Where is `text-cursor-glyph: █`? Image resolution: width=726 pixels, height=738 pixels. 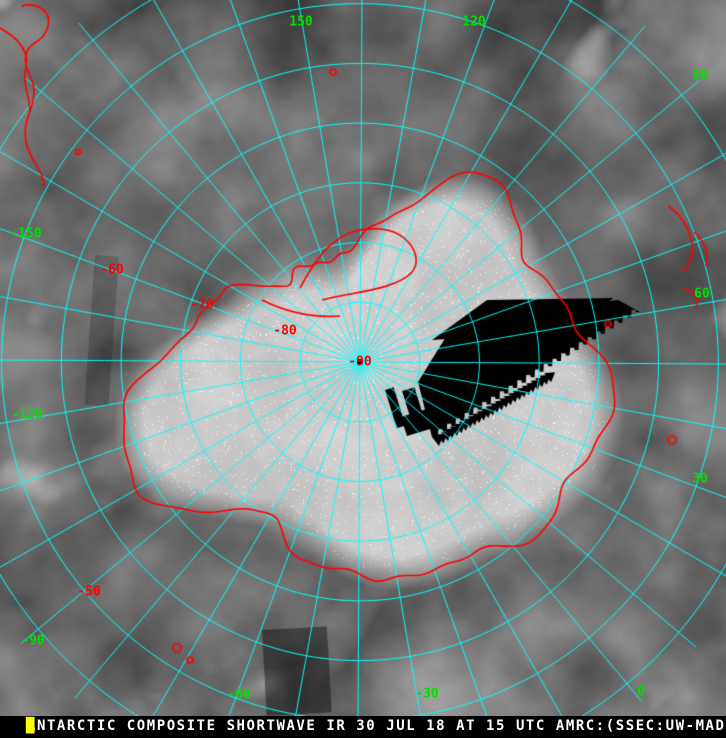
text-cursor-glyph: █ is located at coordinates (30, 726).